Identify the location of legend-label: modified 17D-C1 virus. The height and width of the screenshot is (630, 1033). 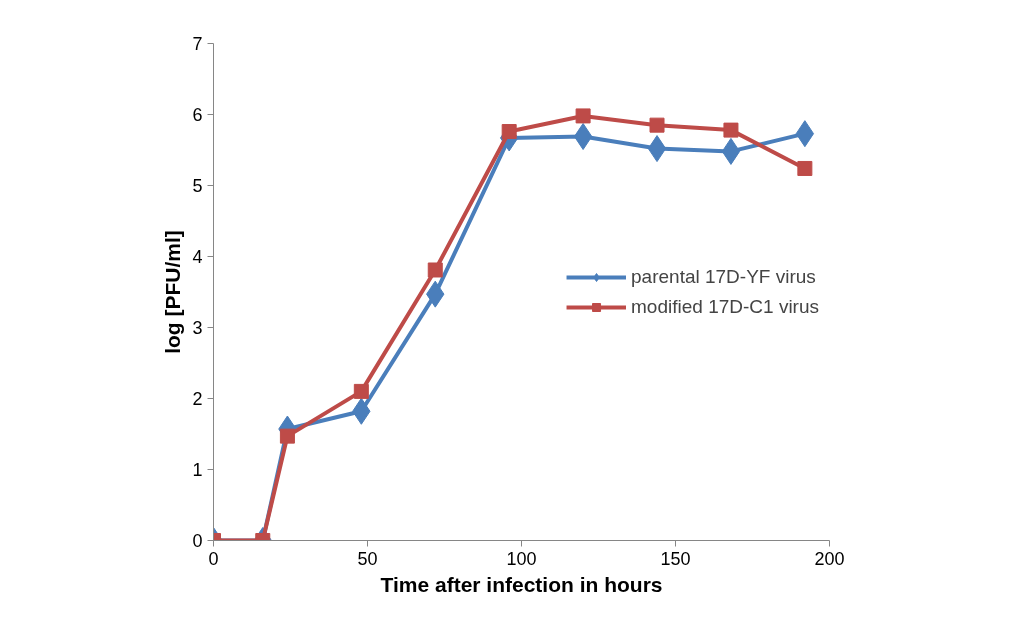
(725, 306).